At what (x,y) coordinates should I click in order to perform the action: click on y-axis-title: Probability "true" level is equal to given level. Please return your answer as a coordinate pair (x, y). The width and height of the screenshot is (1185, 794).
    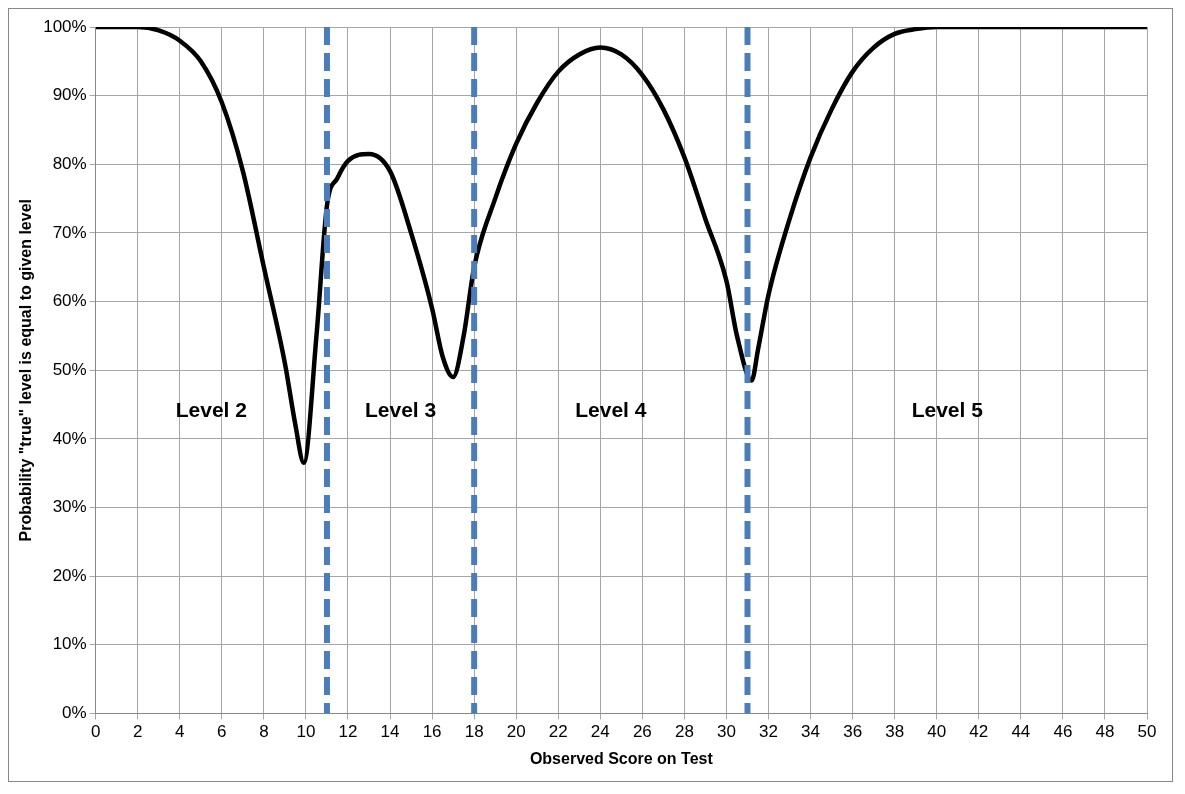
    Looking at the image, I should click on (26, 370).